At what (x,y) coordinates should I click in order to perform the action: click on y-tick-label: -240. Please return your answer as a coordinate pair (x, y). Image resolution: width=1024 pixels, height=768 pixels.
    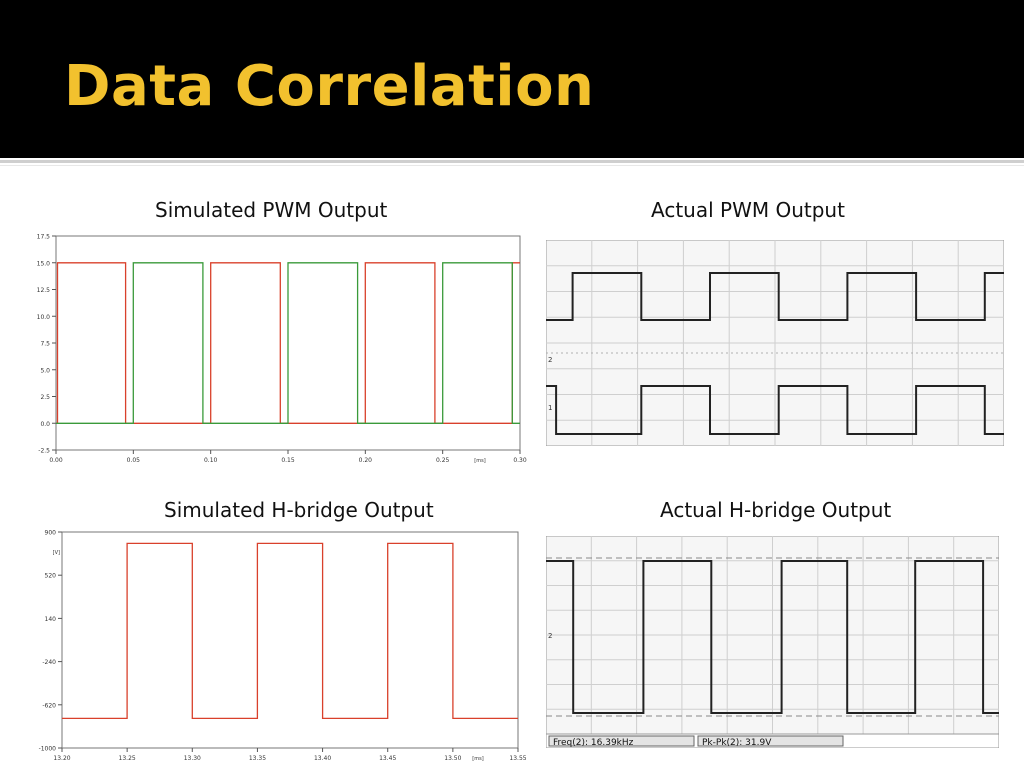
    Looking at the image, I should click on (49, 662).